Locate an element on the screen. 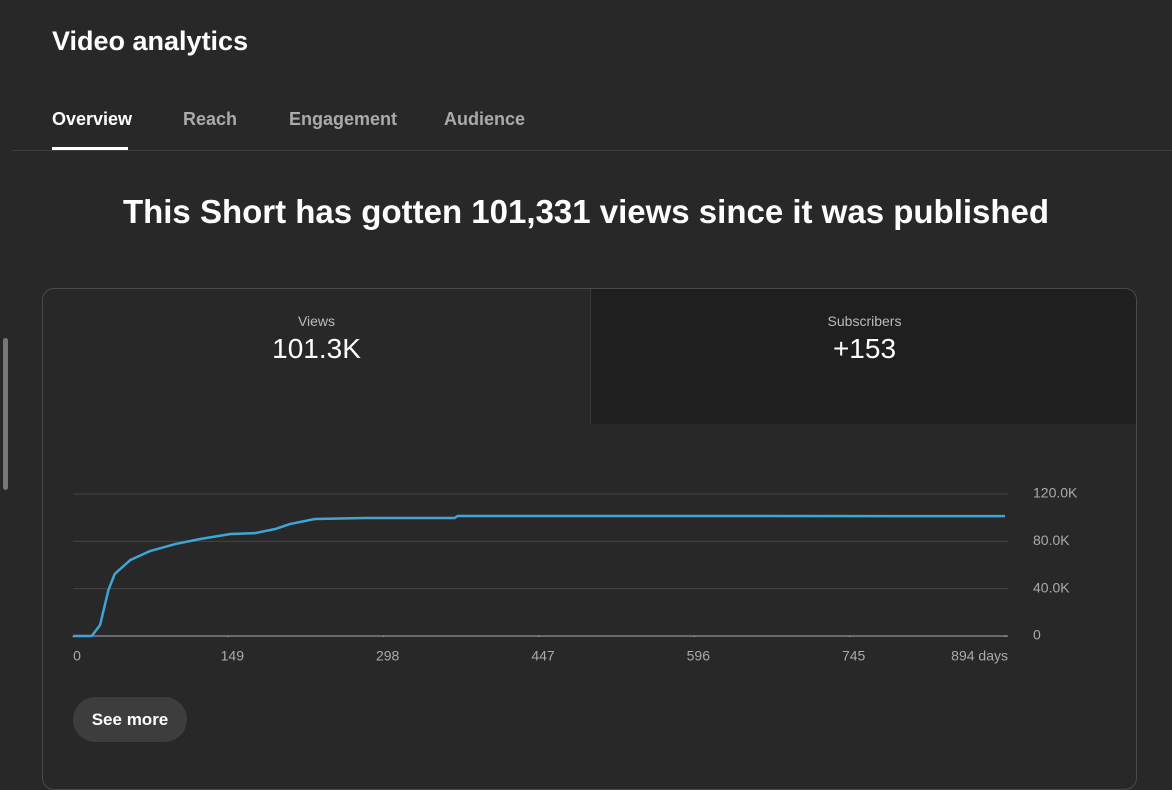 The width and height of the screenshot is (1172, 790). divider is located at coordinates (592, 150).